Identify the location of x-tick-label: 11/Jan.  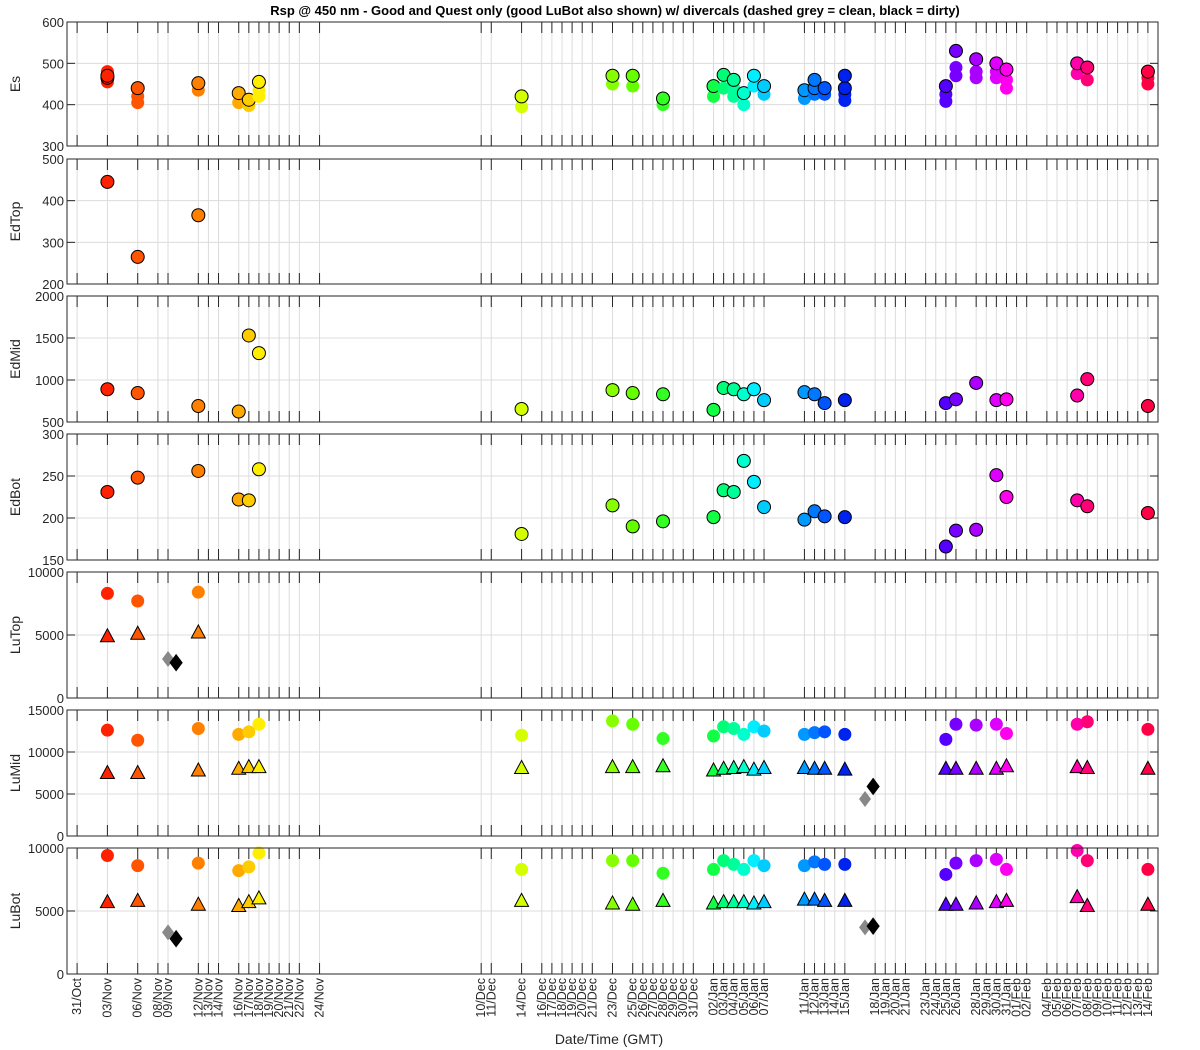
(804, 996).